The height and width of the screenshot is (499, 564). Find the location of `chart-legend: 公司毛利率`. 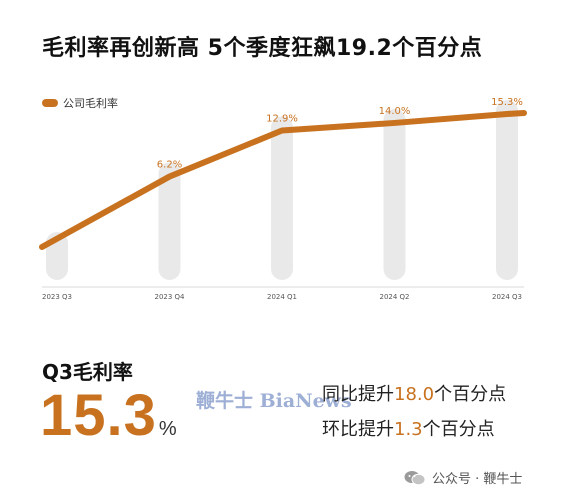

chart-legend: 公司毛利率 is located at coordinates (80, 103).